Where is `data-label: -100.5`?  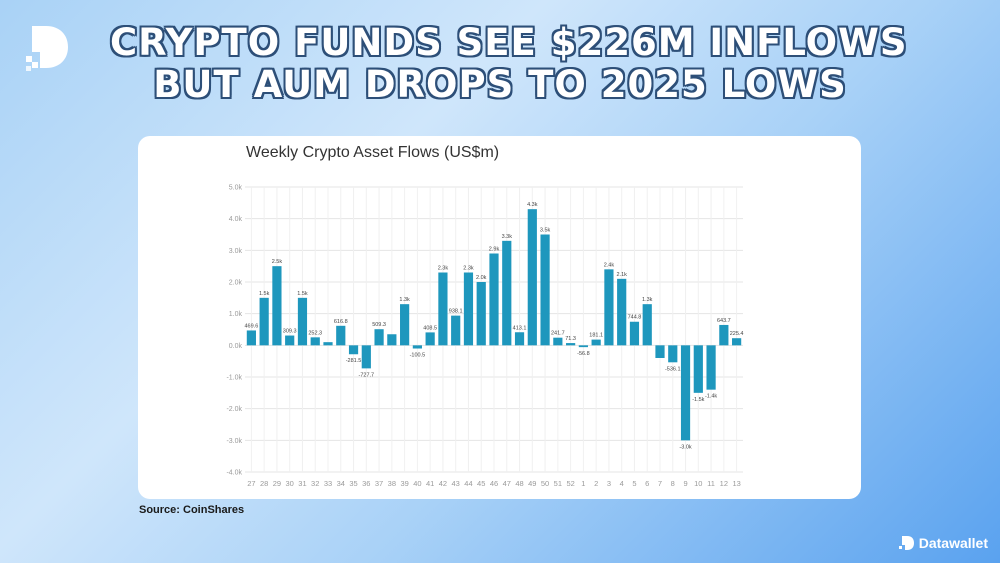 data-label: -100.5 is located at coordinates (418, 356).